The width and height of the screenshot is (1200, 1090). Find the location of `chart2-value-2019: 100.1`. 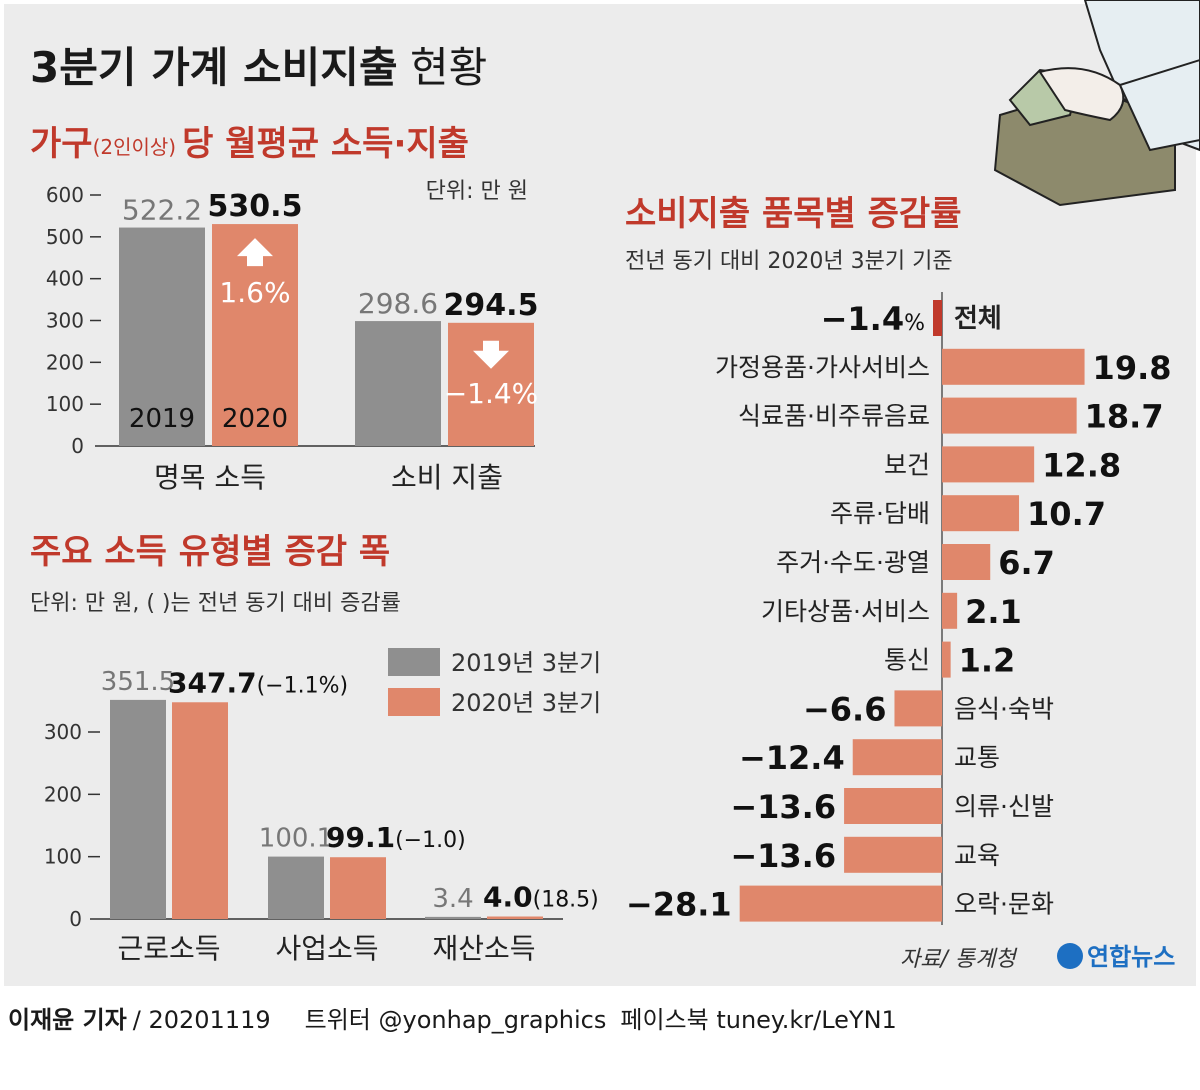

chart2-value-2019: 100.1 is located at coordinates (296, 839).